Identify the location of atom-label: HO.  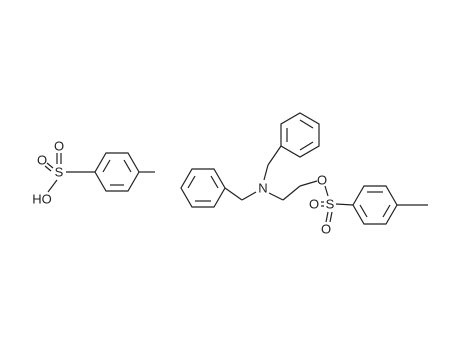
(42, 199).